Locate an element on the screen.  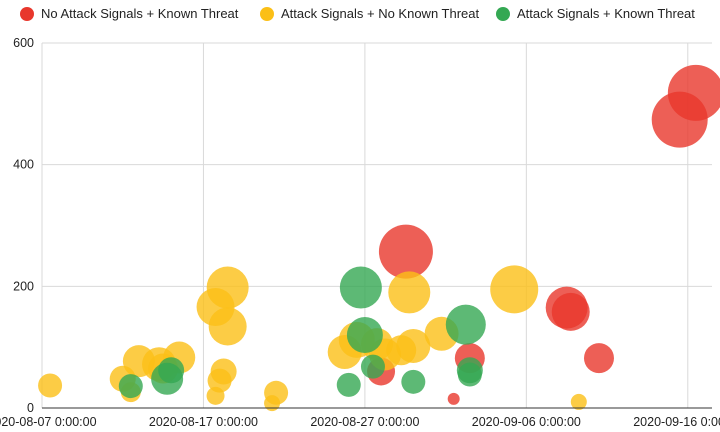
legend-label: No Attack Signals + Known Threat is located at coordinates (140, 13).